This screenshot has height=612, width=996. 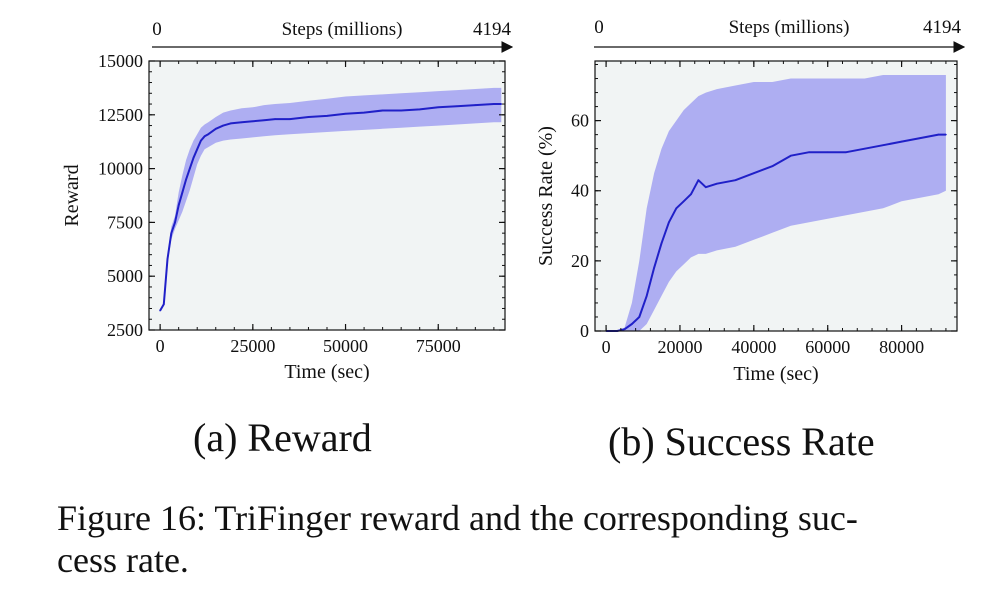 What do you see at coordinates (252, 346) in the screenshot?
I see `reward-x-tick-label: 25000` at bounding box center [252, 346].